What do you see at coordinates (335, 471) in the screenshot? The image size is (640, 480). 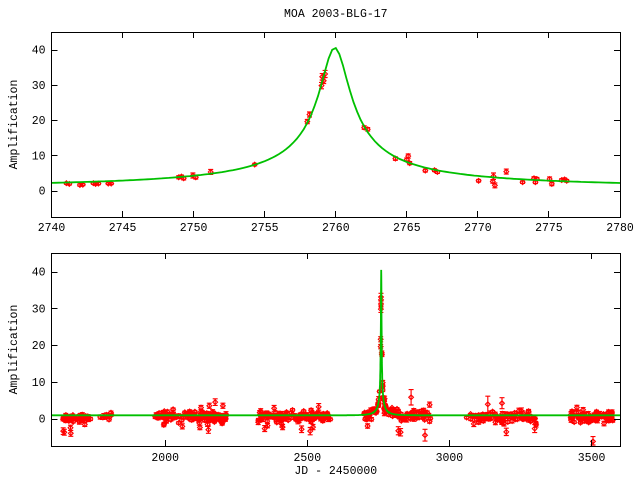 I see `svg-text: JD - 2450000` at bounding box center [335, 471].